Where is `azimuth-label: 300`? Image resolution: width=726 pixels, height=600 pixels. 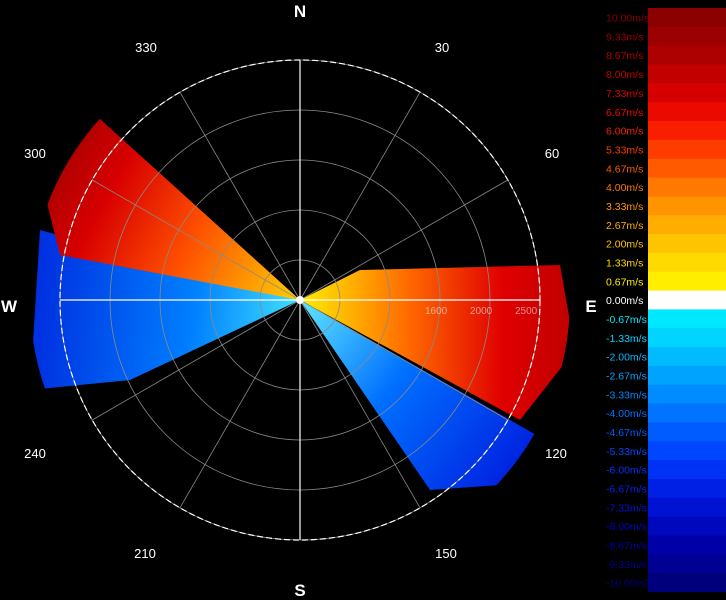
azimuth-label: 300 is located at coordinates (35, 153).